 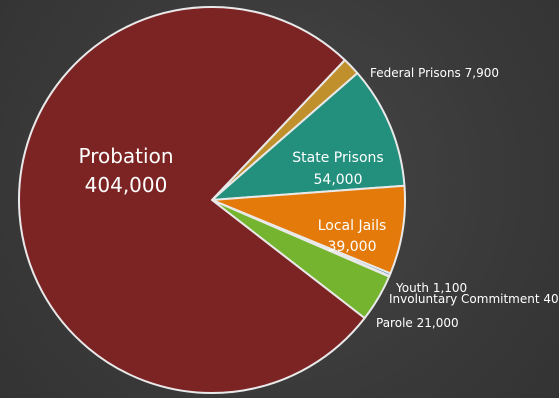 I want to click on youth-name: Youth, so click(x=412, y=288).